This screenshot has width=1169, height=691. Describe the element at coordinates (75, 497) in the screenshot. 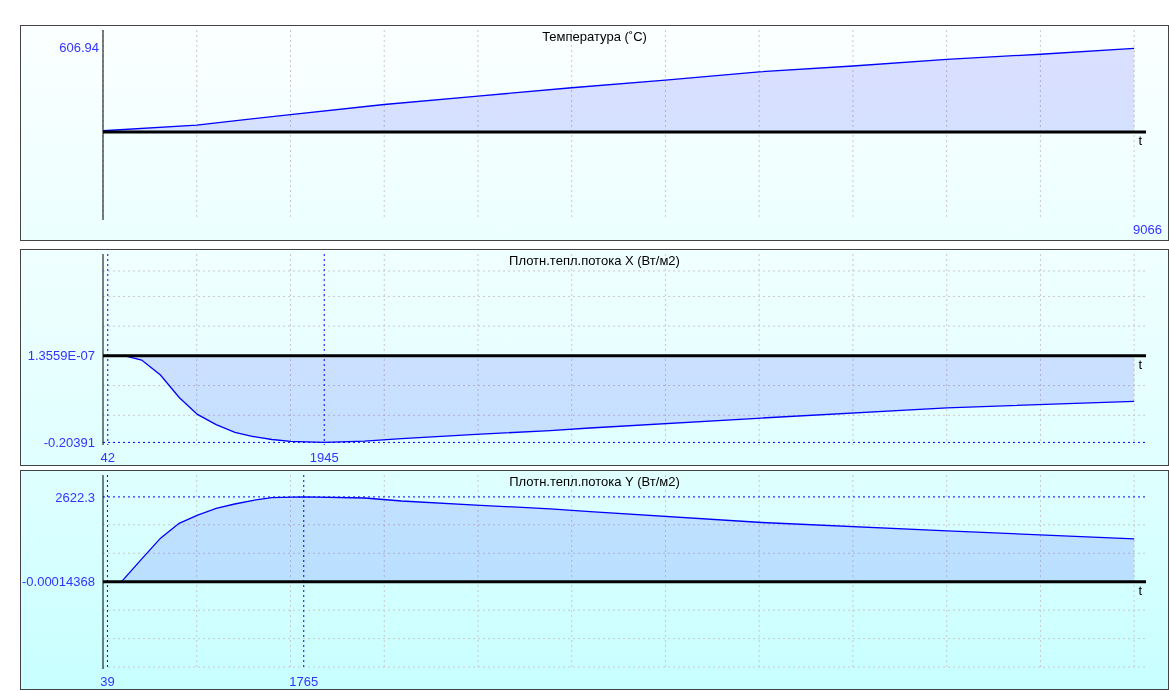

I see `y-tick-label: 2622.3` at that location.